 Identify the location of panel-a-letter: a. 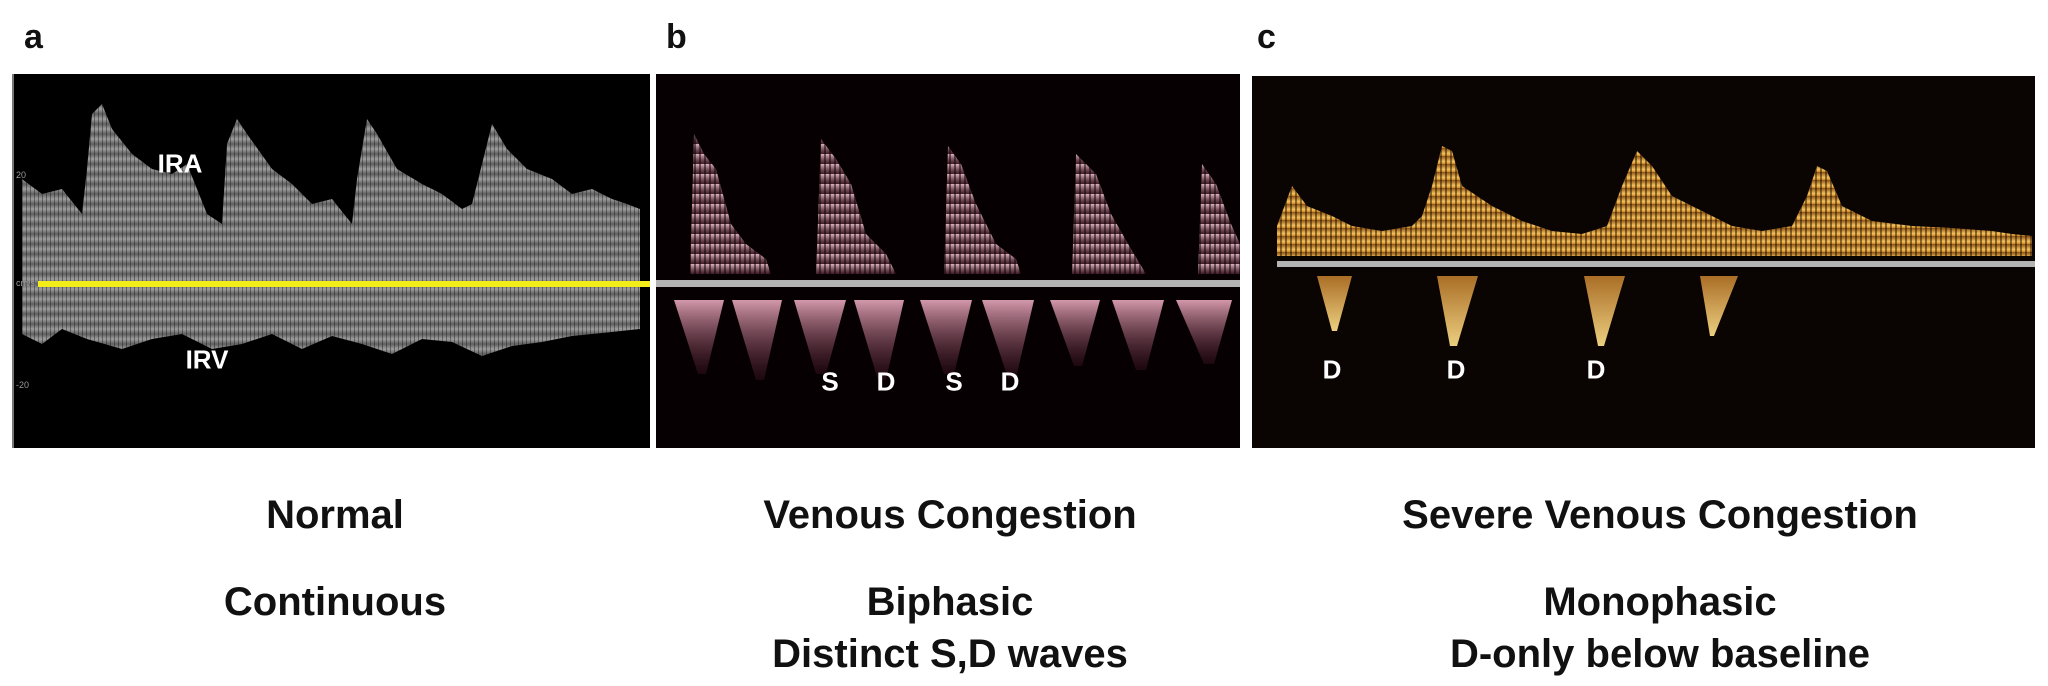
(33, 37).